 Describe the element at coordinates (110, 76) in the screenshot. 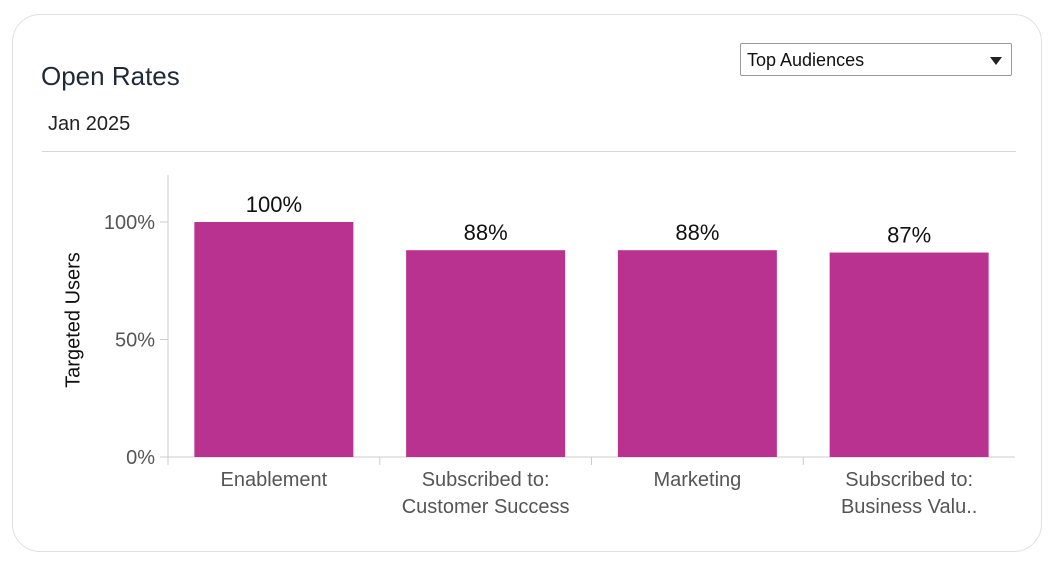

I see `card-title: Open Rates` at that location.